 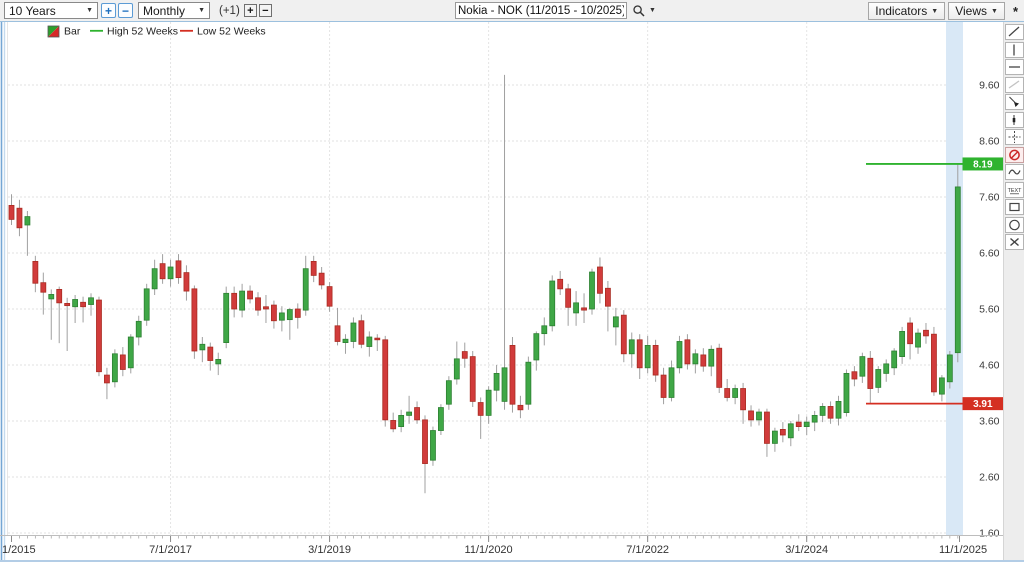 I want to click on ellipse-icon, so click(x=1014, y=224).